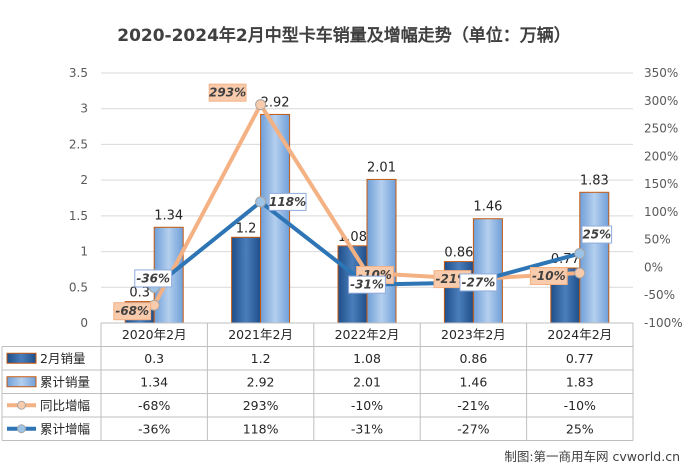 Image resolution: width=688 pixels, height=471 pixels. I want to click on table-cell: 0.3, so click(154, 358).